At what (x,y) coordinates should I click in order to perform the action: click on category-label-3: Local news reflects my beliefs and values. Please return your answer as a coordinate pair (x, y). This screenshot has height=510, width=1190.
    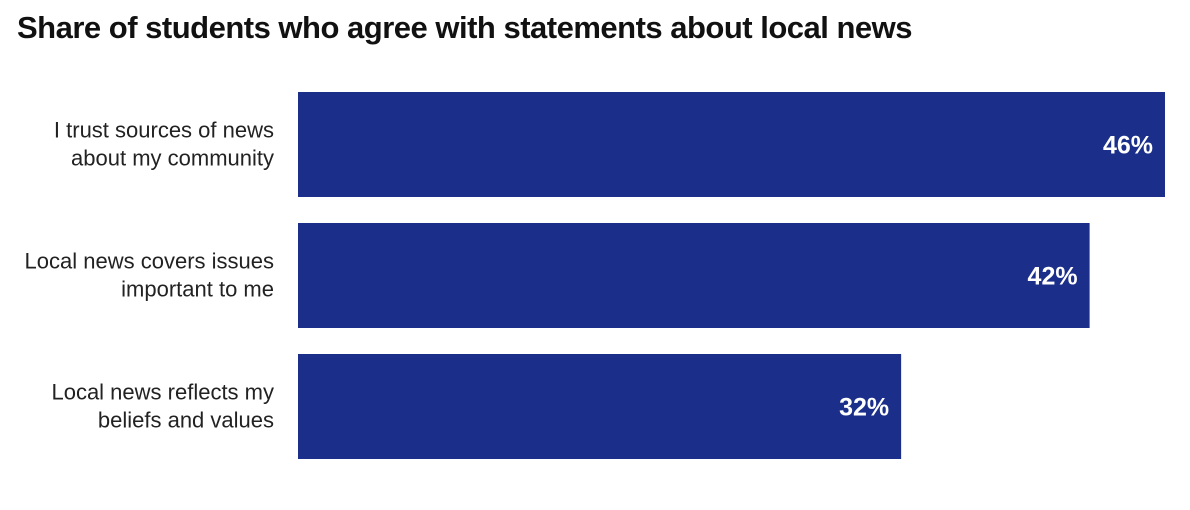
    Looking at the image, I should click on (162, 406).